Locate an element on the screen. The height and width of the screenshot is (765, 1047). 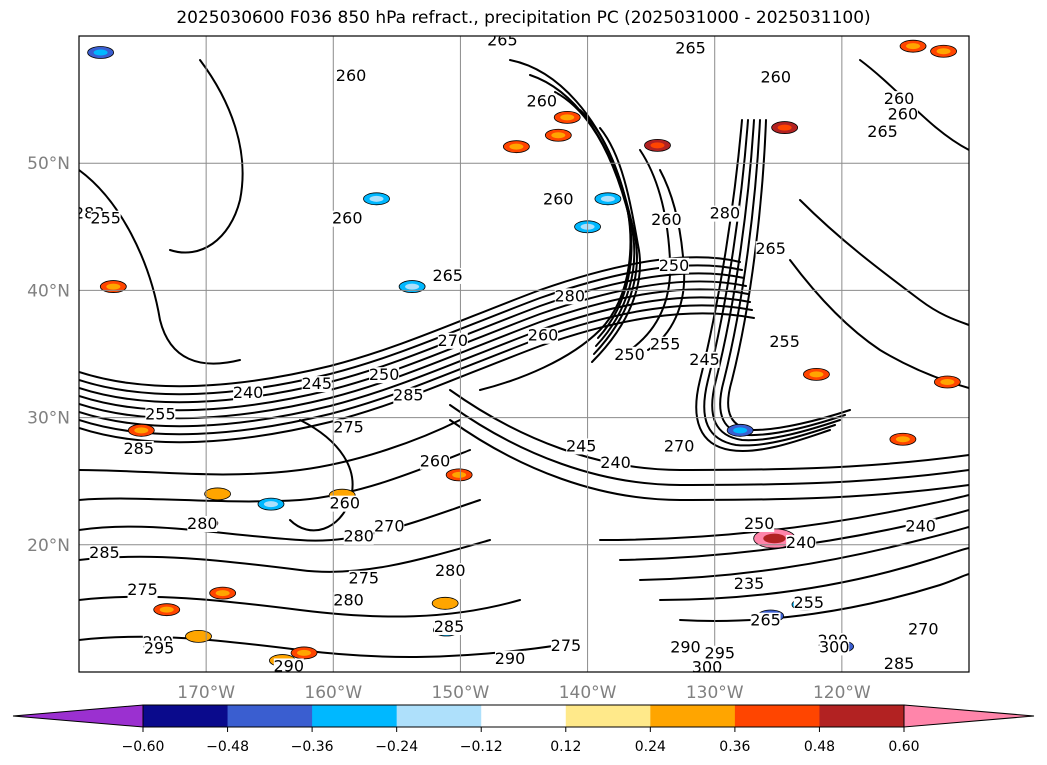
lat-tick-label: 40°N is located at coordinates (48, 291).